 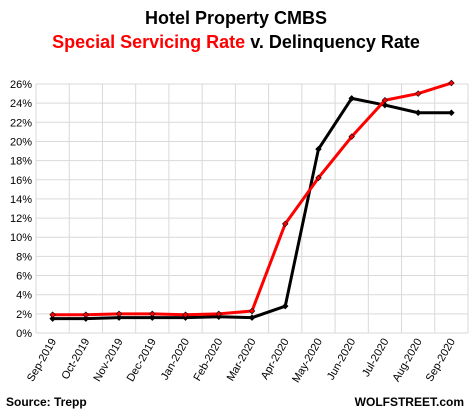 What do you see at coordinates (21, 200) in the screenshot?
I see `y-tick-label: 14%` at bounding box center [21, 200].